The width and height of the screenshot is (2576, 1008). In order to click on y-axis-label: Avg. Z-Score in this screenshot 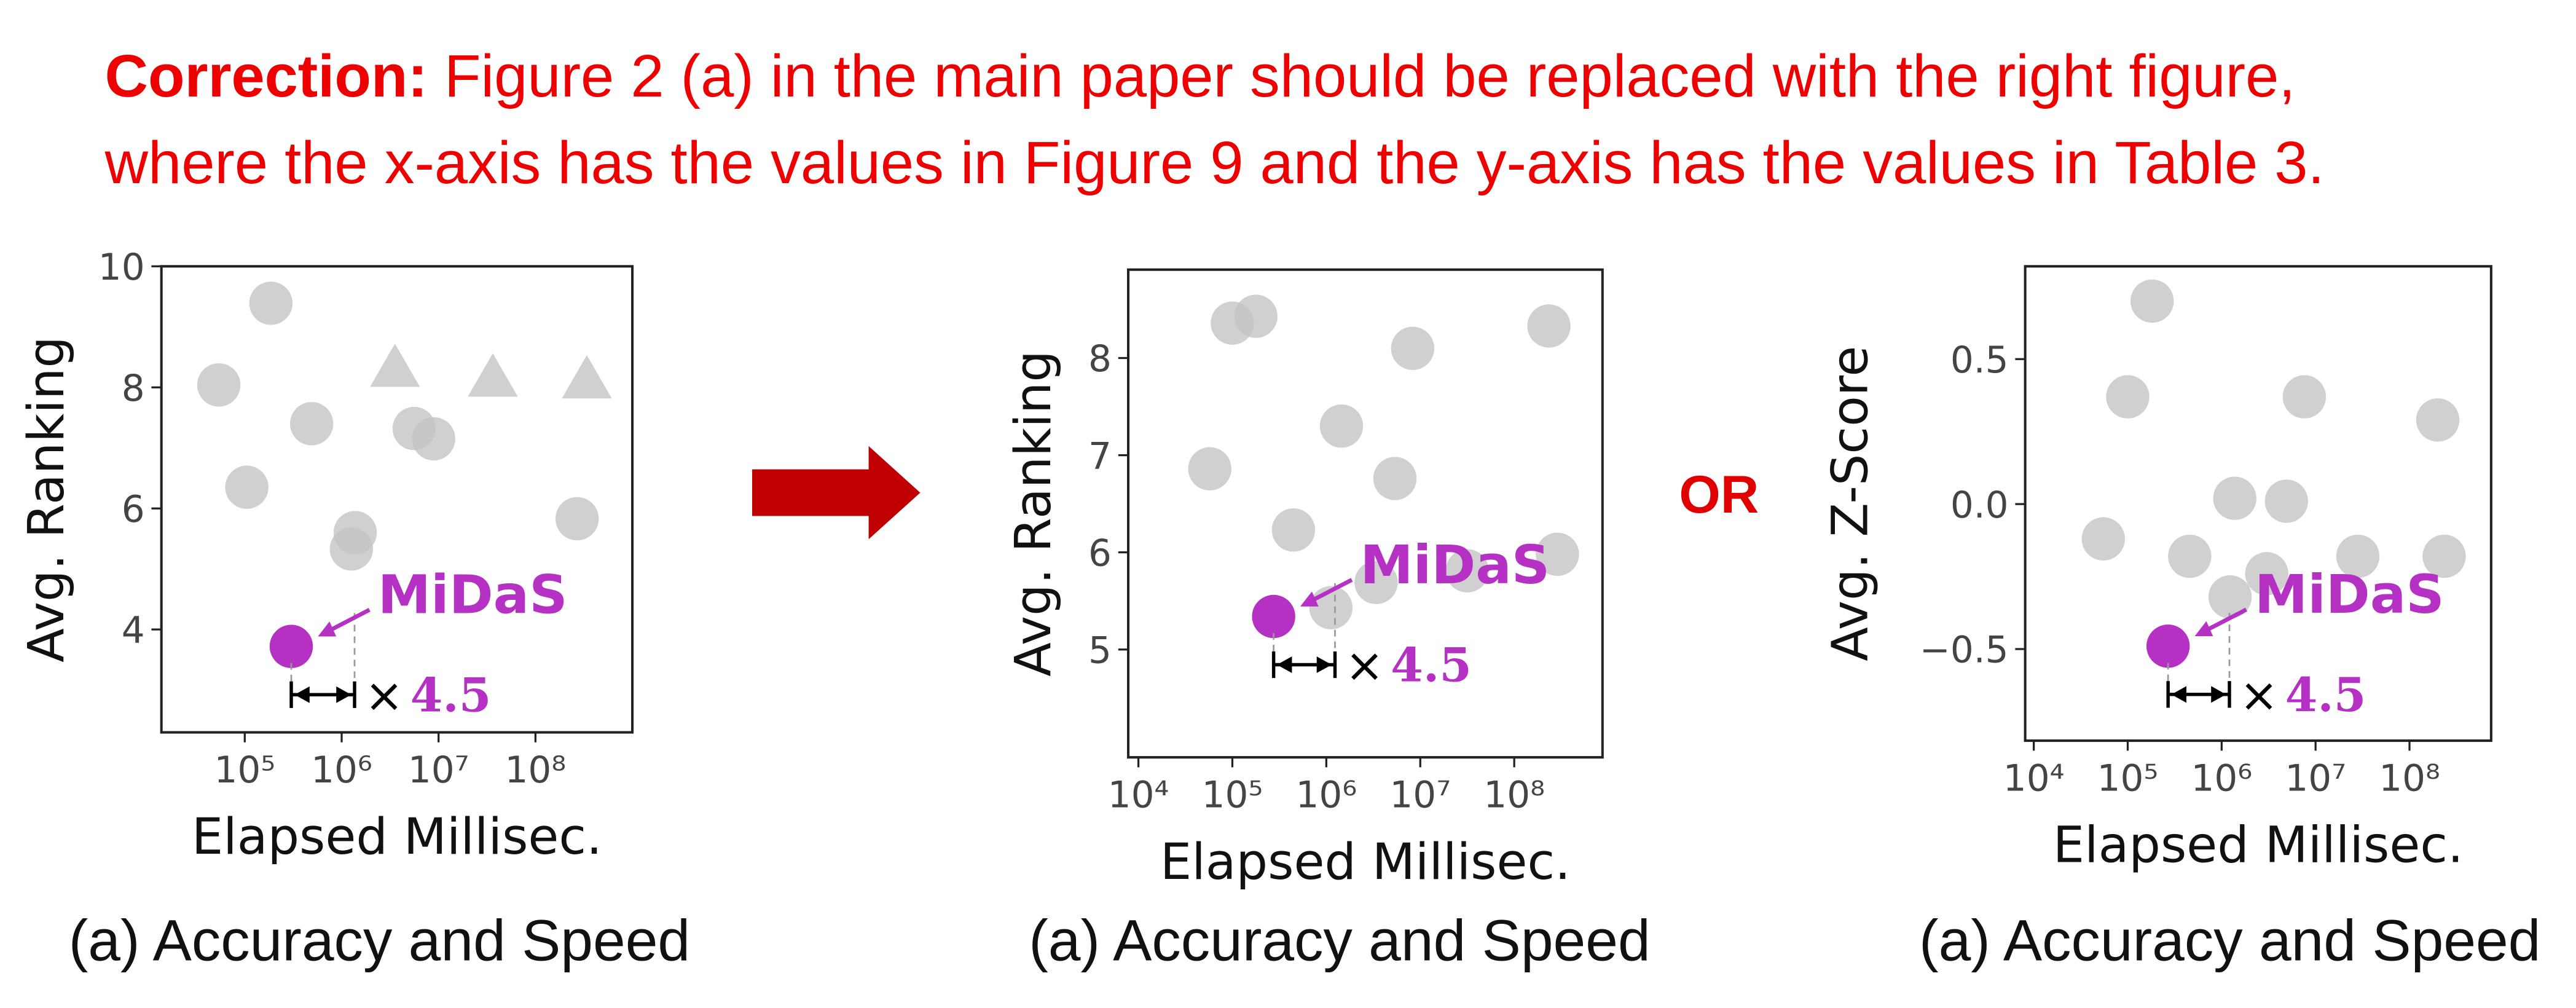, I will do `click(1850, 503)`.